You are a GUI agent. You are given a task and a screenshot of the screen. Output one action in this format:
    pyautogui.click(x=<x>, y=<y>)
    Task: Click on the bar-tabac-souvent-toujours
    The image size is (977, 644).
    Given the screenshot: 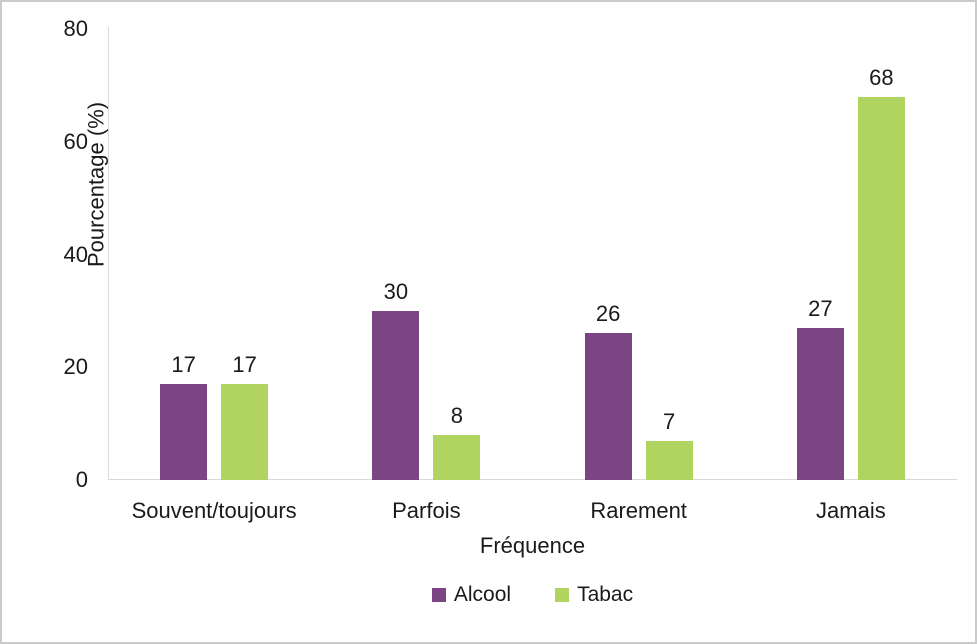 What is the action you would take?
    pyautogui.click(x=245, y=432)
    